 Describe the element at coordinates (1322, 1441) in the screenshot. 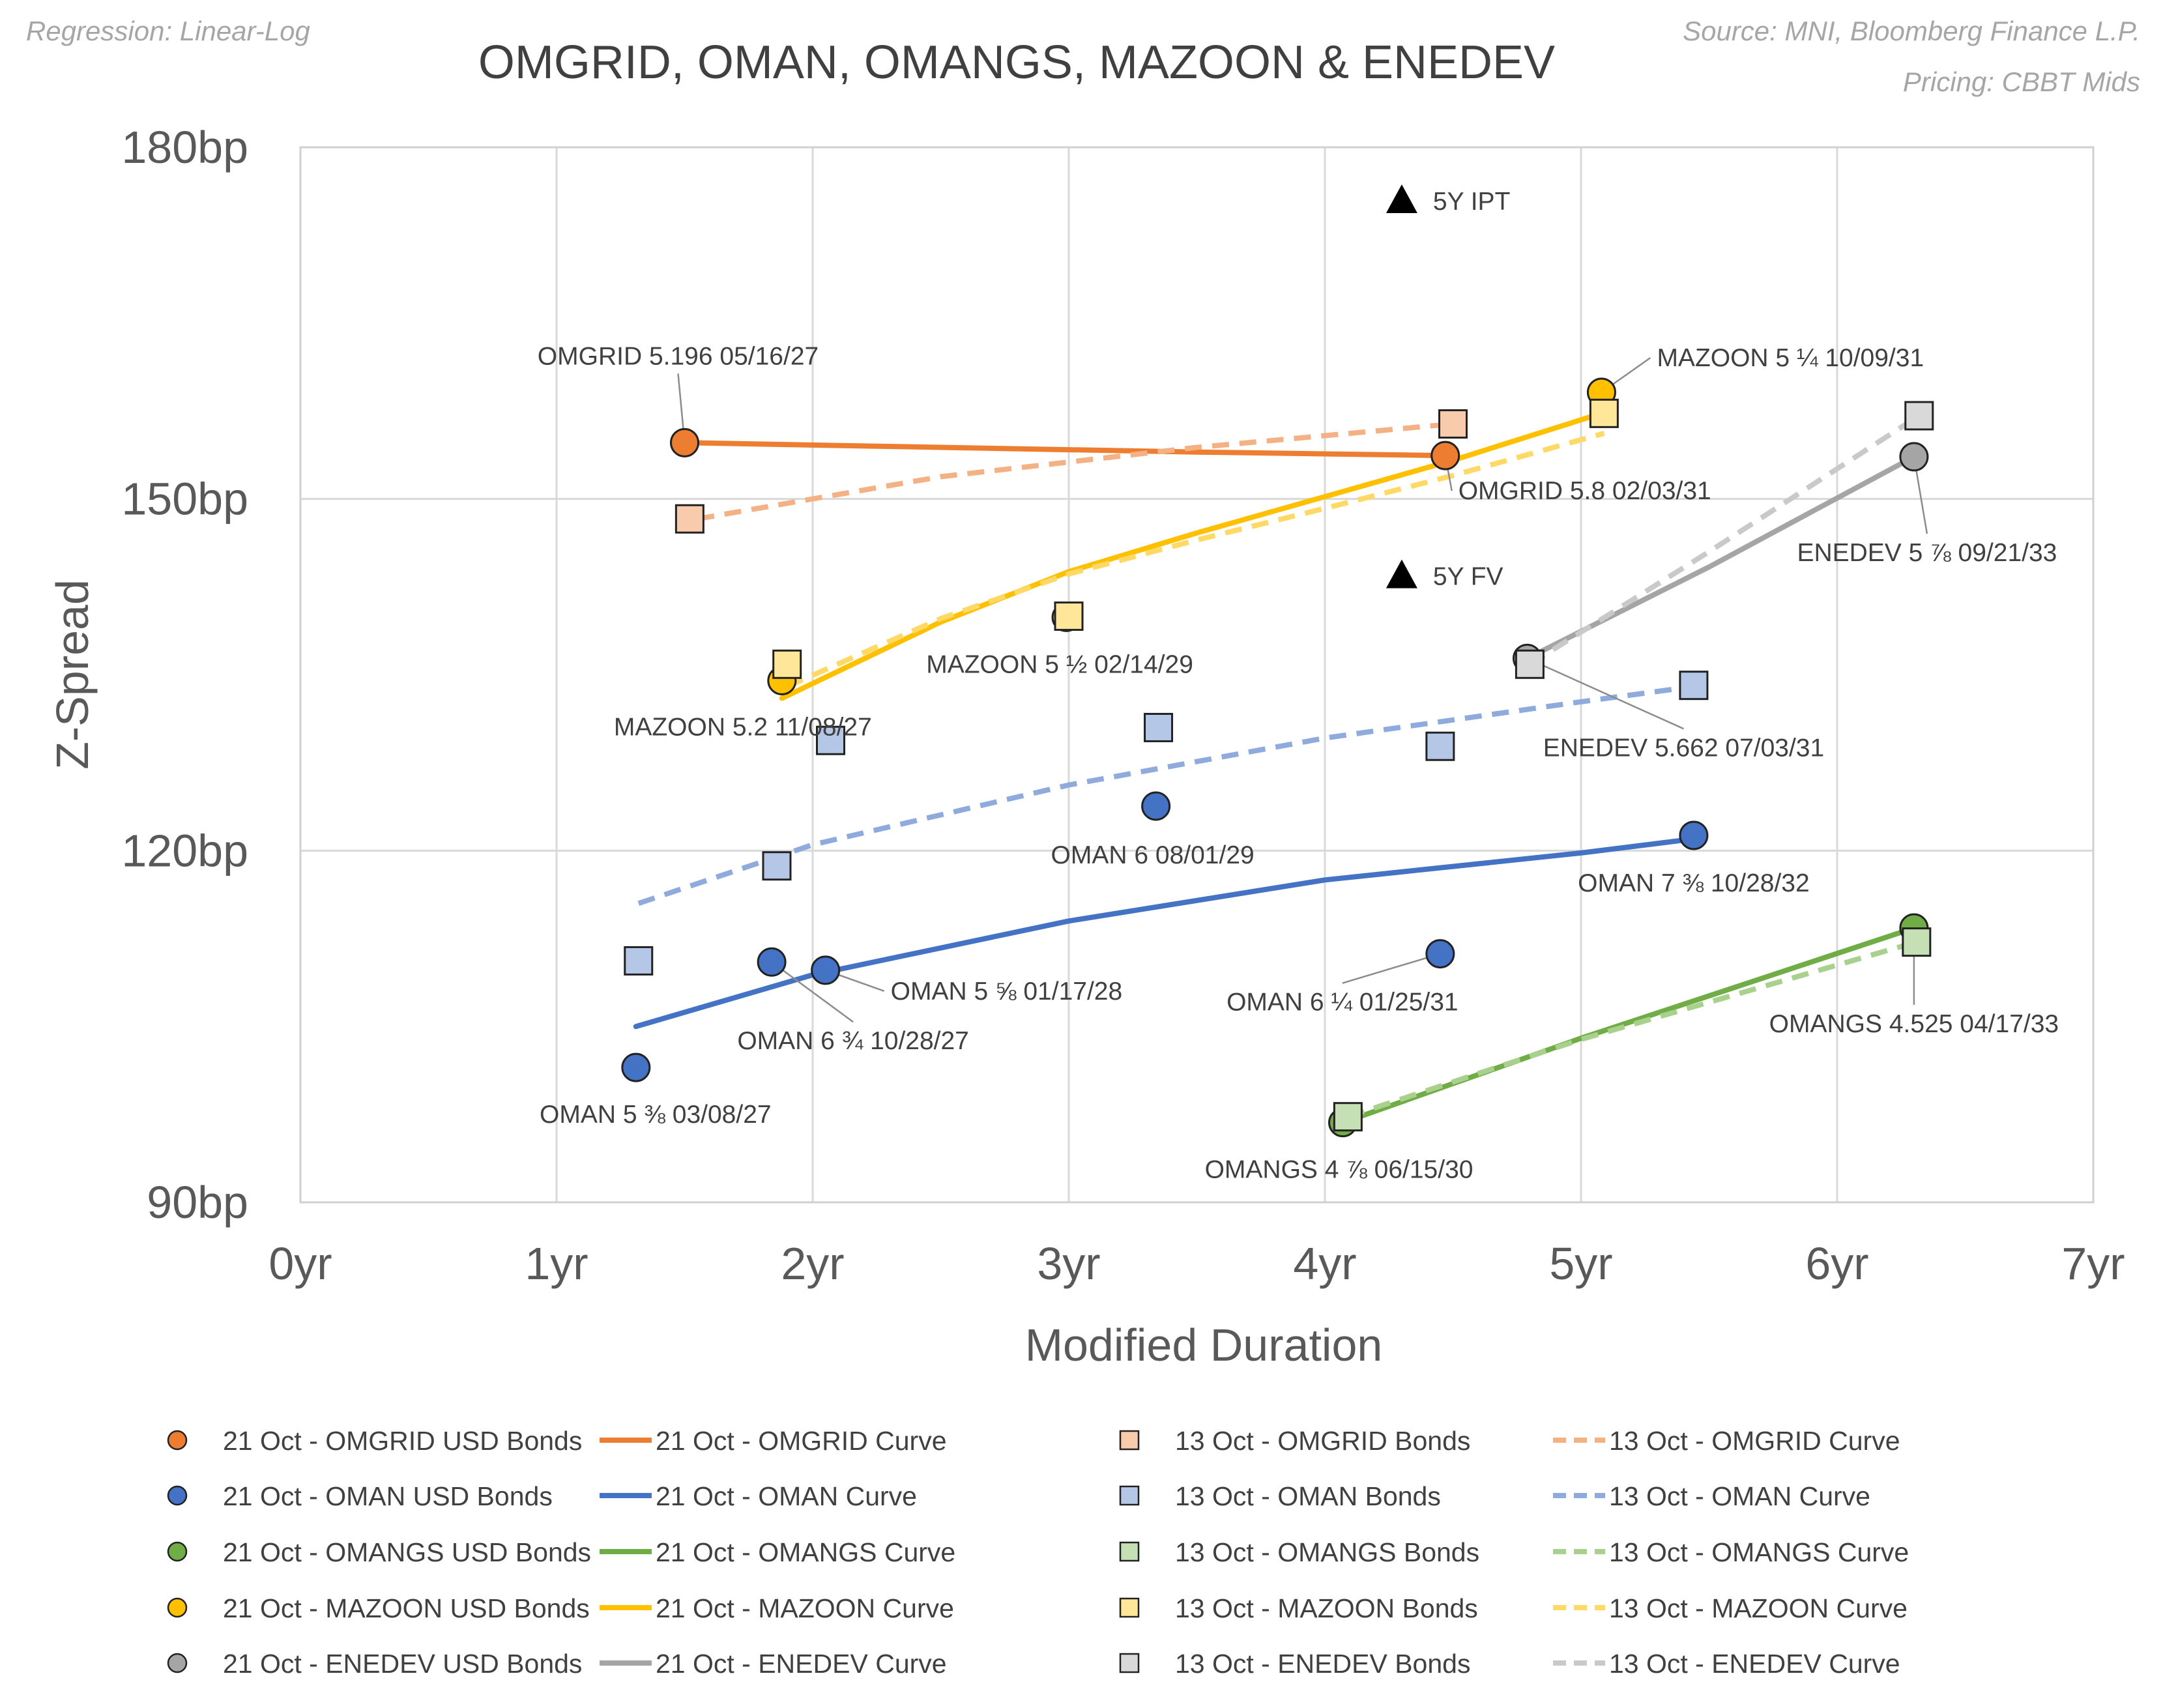

I see `legend-13-oct-omgrid-bonds-label: 13 Oct - OMGRID Bonds` at that location.